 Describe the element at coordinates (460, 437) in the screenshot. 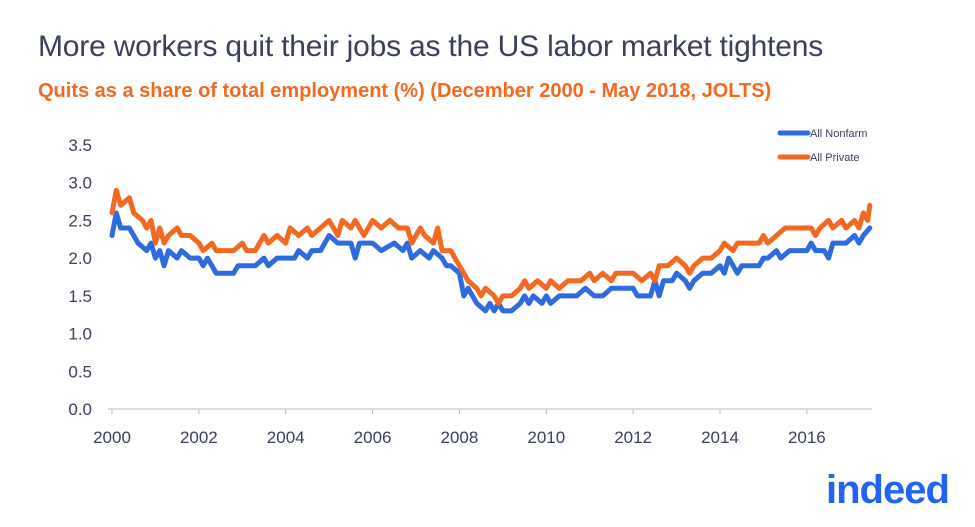

I see `x-tick-label: 2008` at that location.